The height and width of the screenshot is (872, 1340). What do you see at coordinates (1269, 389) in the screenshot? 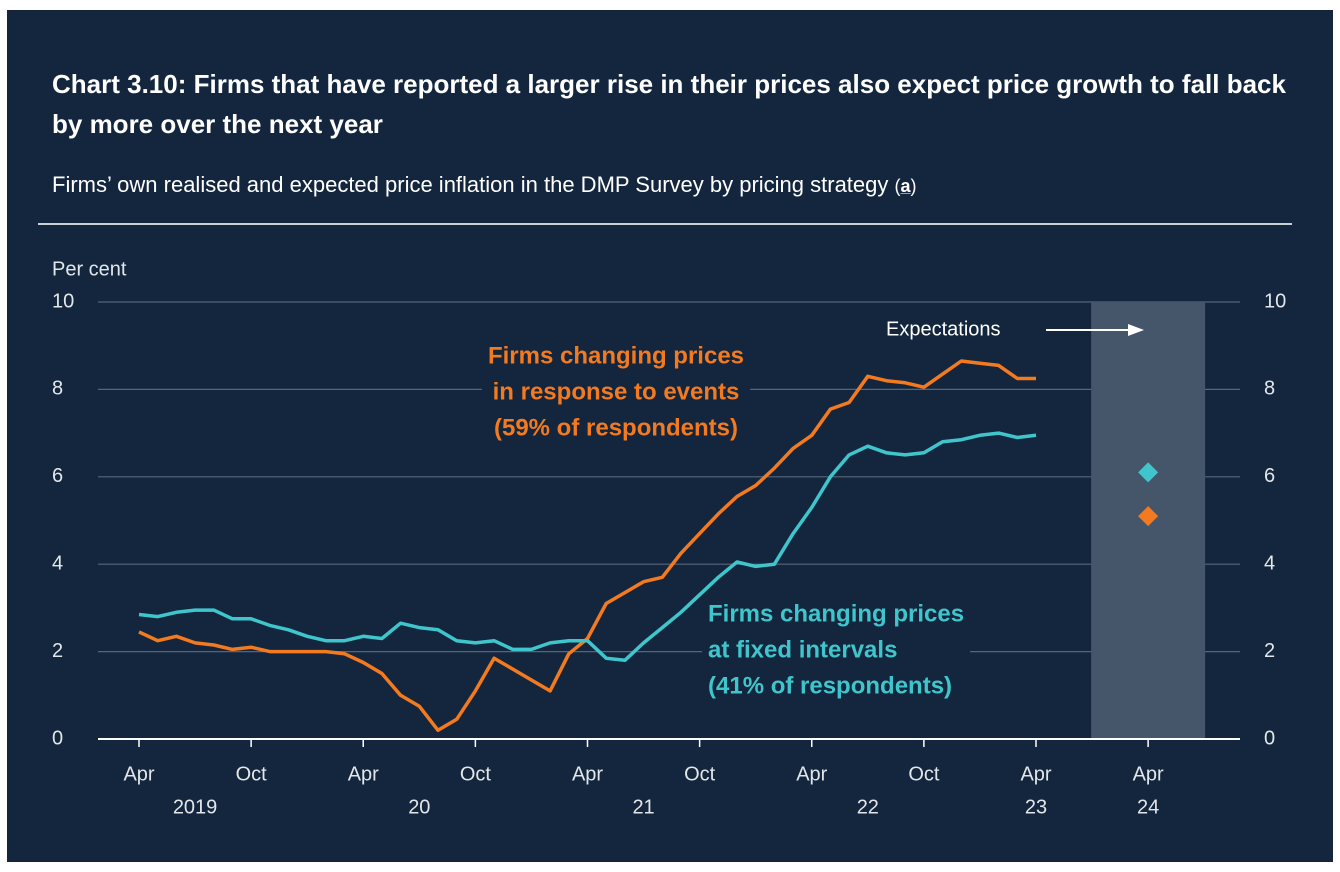
I see `y2-tick-label: 8` at bounding box center [1269, 389].